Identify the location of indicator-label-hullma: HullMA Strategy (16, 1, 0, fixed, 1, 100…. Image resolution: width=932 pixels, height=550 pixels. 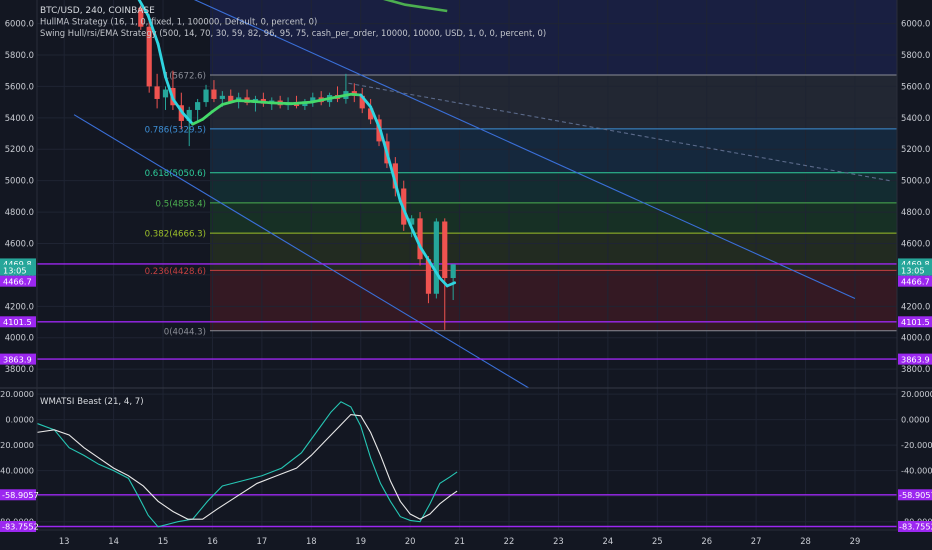
(178, 22).